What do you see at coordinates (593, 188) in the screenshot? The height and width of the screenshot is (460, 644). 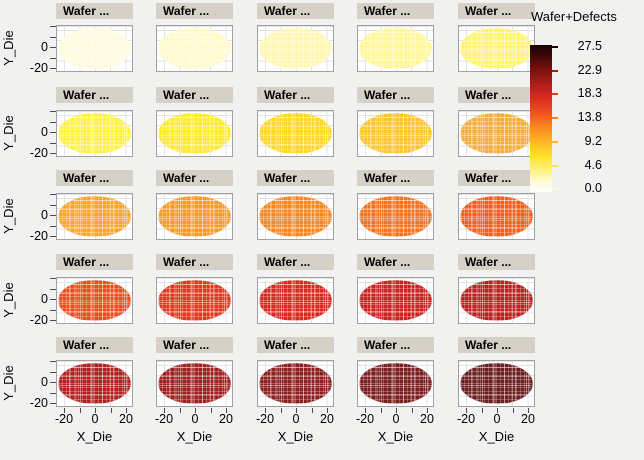 I see `legend-tick-label: 0.0` at bounding box center [593, 188].